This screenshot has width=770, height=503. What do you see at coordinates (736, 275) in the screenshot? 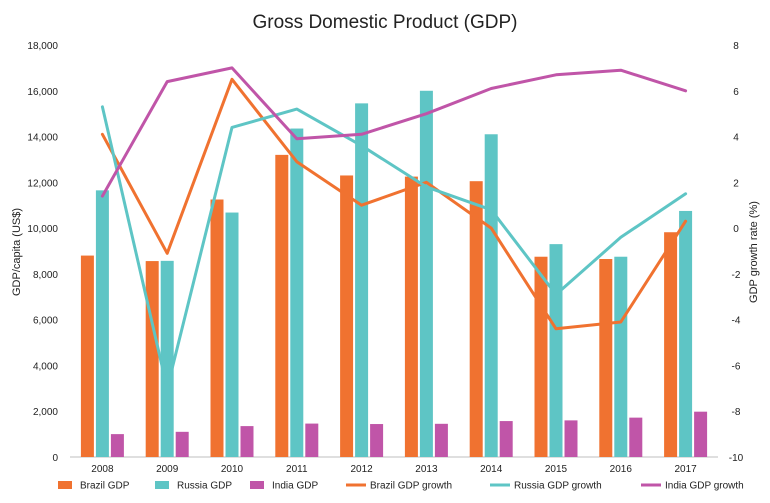
I see `y2-tick-label: -2` at bounding box center [736, 275].